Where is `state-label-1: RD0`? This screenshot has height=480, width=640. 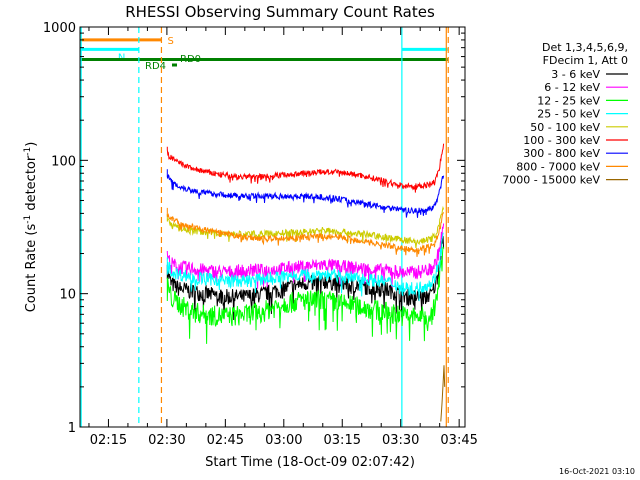
state-label-1: RD0 is located at coordinates (190, 59).